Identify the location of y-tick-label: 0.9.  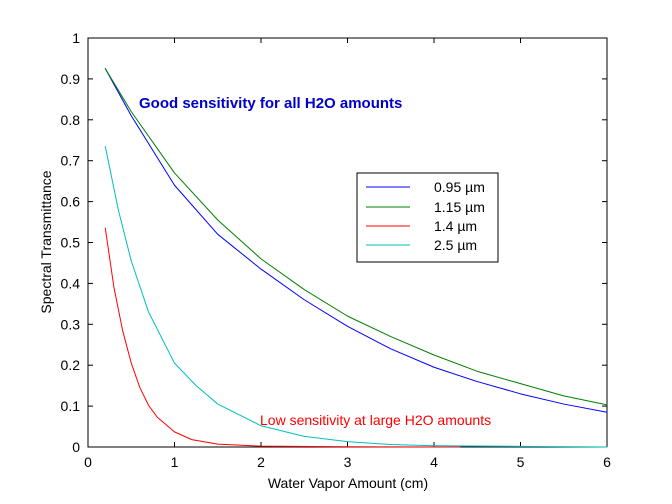
(71, 79).